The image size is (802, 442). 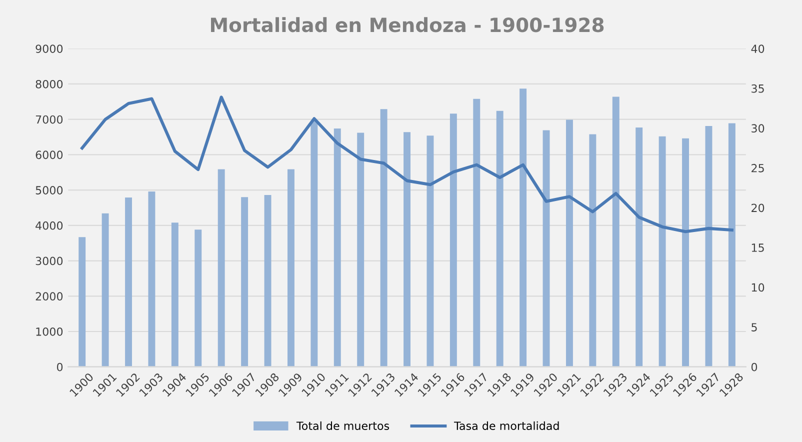 I want to click on y-tick-label: 7000, so click(x=49, y=119).